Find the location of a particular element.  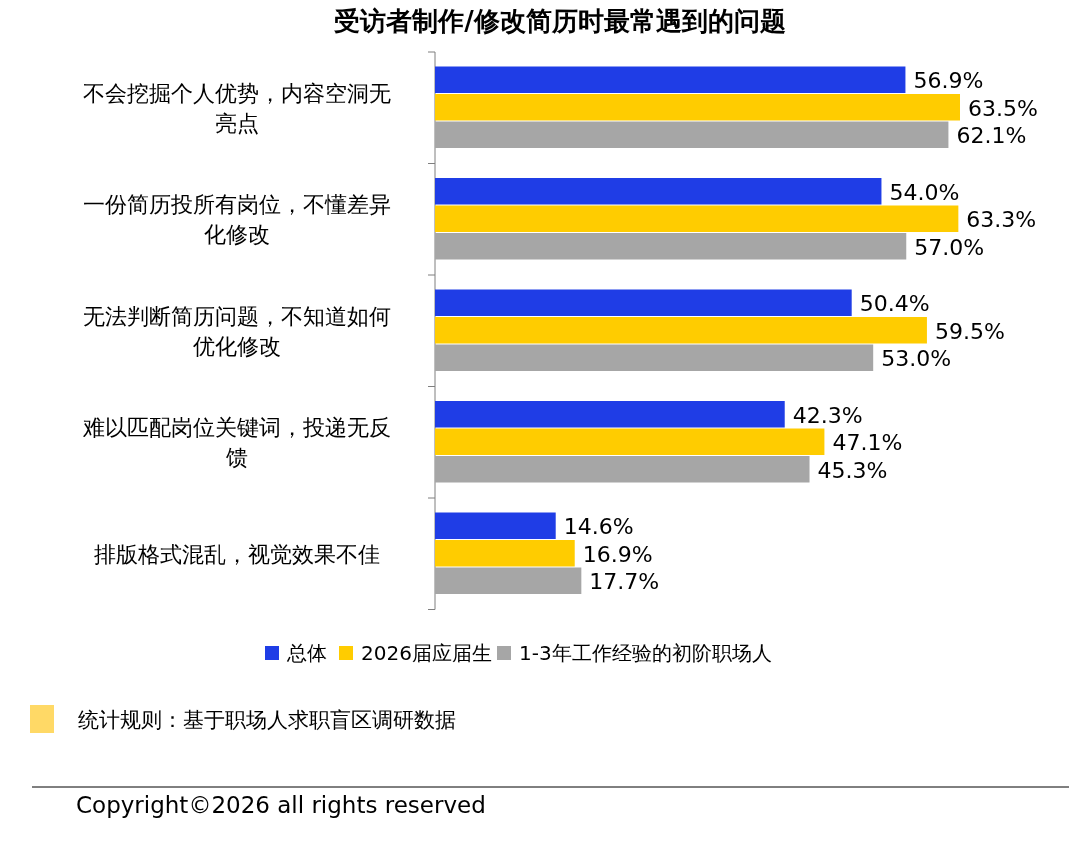

data-label: 45.3% is located at coordinates (852, 470).